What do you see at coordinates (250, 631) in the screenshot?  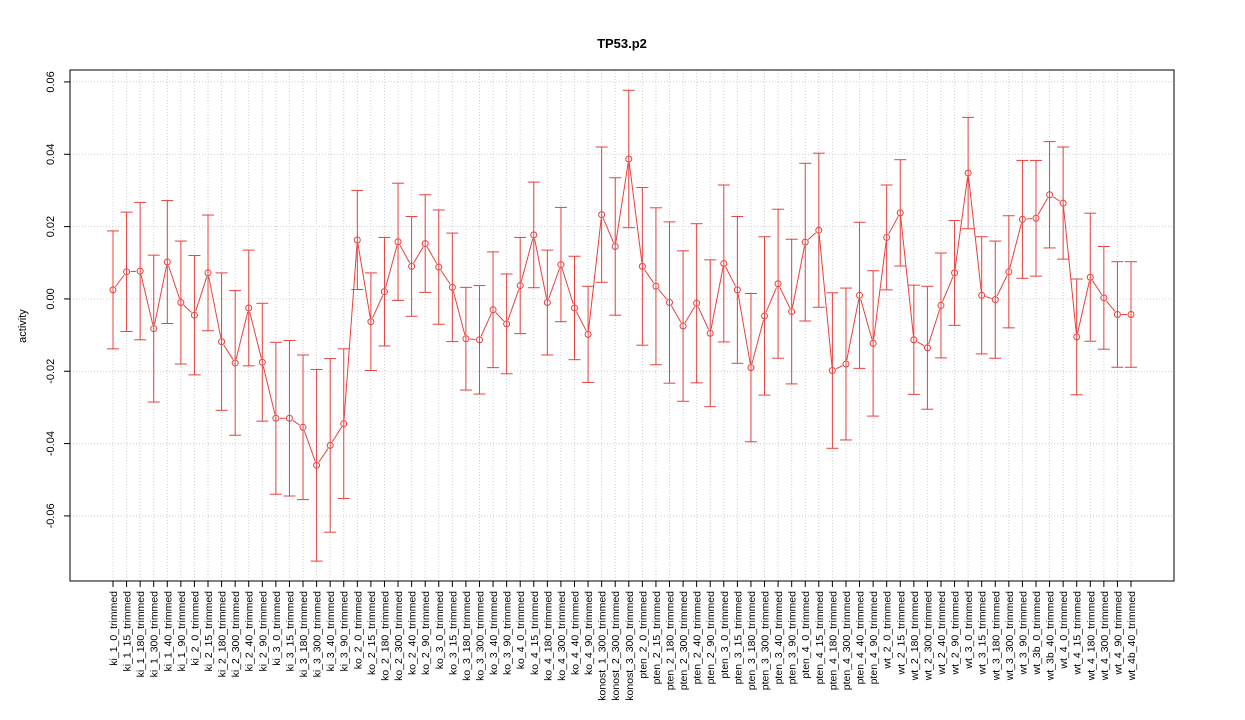 I see `x-tick-label: ki_2_40_trimmed` at bounding box center [250, 631].